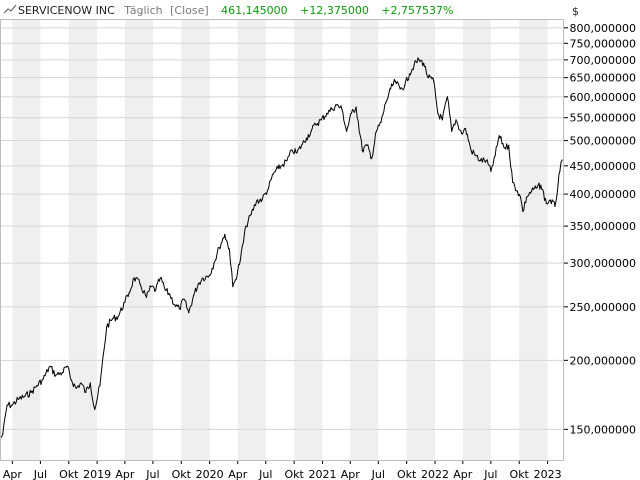 This screenshot has width=640, height=480. Describe the element at coordinates (66, 10) in the screenshot. I see `instrument-title: SERVICENOW INC` at that location.